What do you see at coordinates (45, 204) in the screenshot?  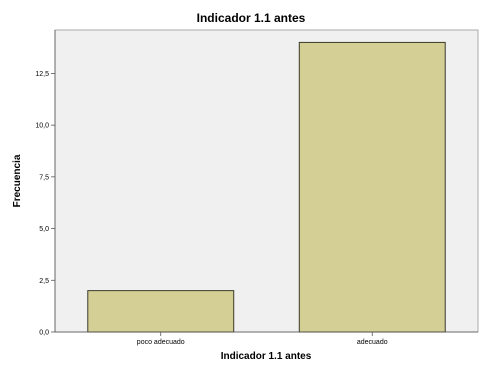 I see `y-axis-ticks: 0,0 2,5 5,0 7,5 10,0 12,5` at bounding box center [45, 204].